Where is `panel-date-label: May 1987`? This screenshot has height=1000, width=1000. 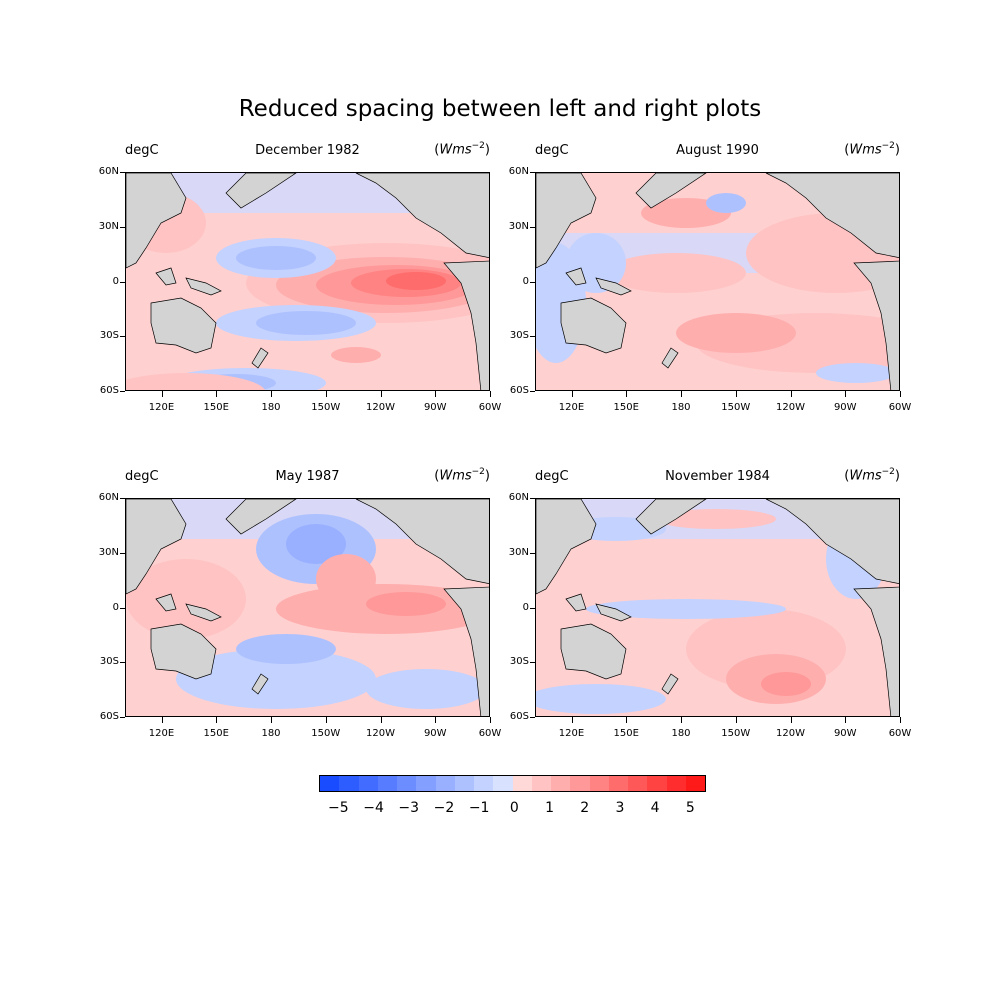
panel-date-label: May 1987 is located at coordinates (307, 476).